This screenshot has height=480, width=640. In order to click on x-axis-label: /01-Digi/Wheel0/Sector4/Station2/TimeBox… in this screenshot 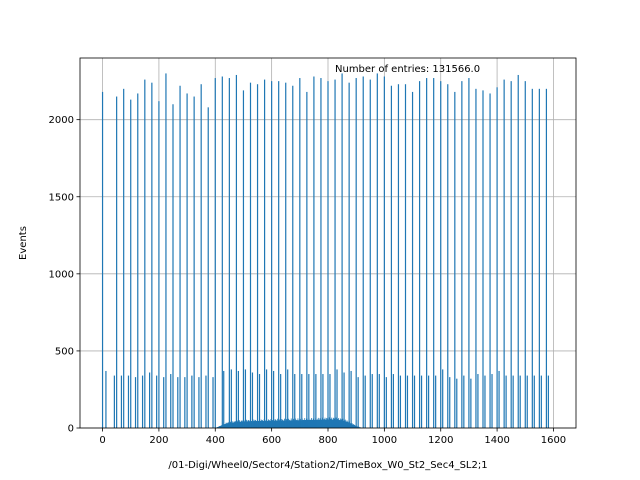, I will do `click(327, 465)`.